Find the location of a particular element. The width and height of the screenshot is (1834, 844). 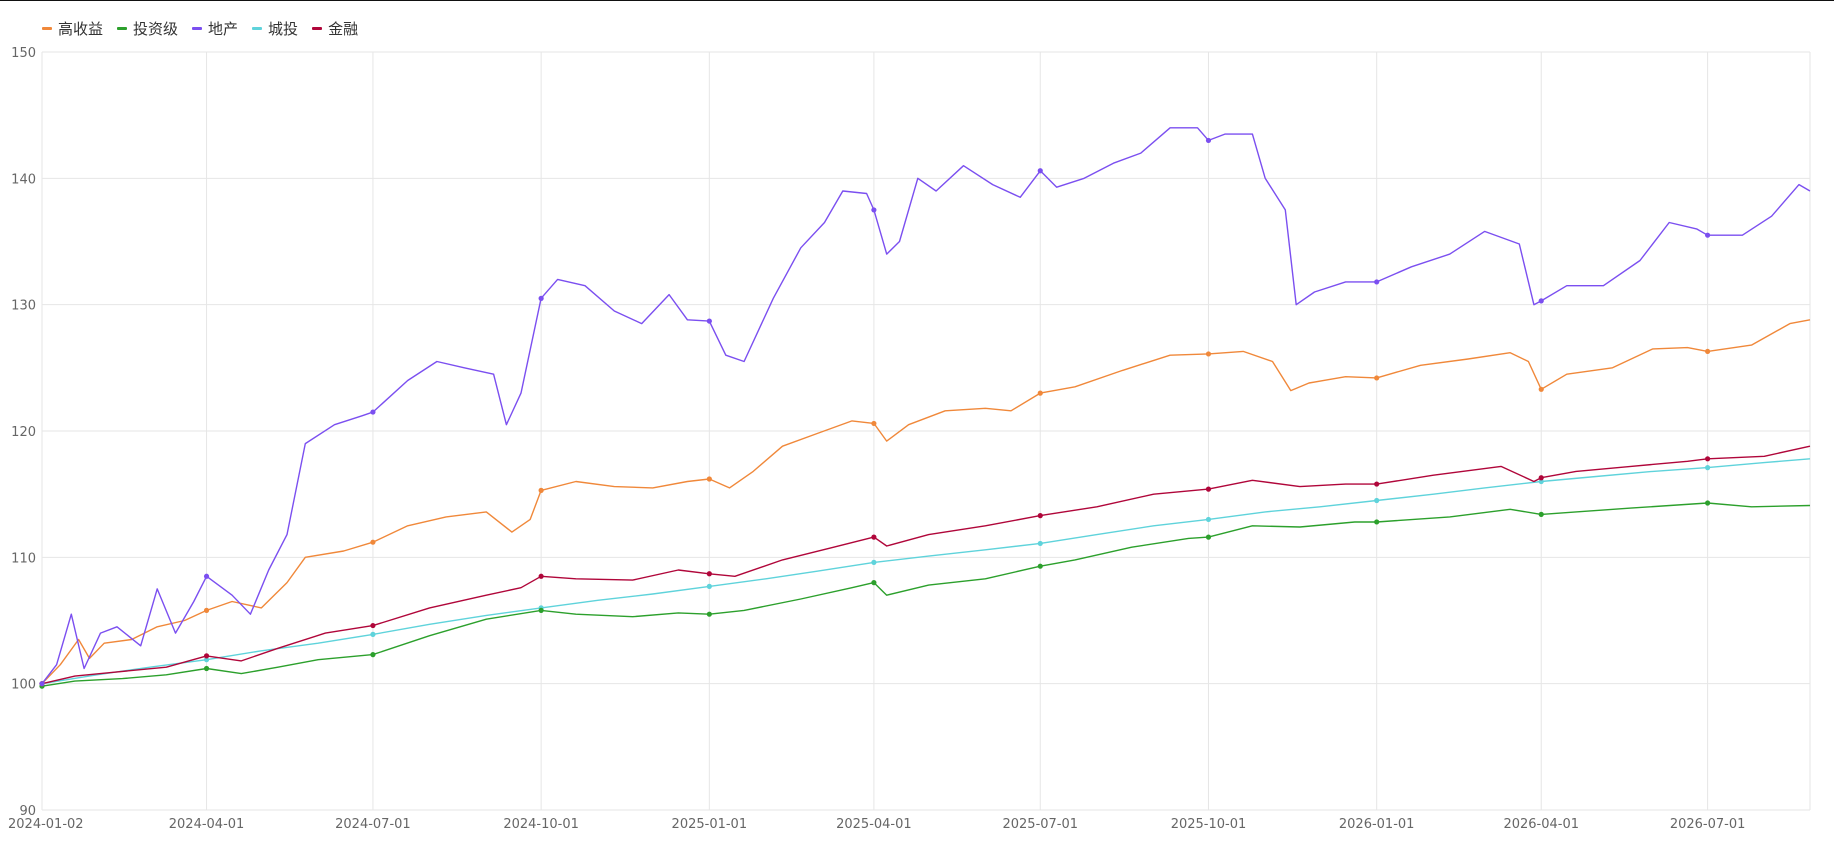

y-axis-labels: 90 100 110 120 130 140 150 is located at coordinates (23, 432).